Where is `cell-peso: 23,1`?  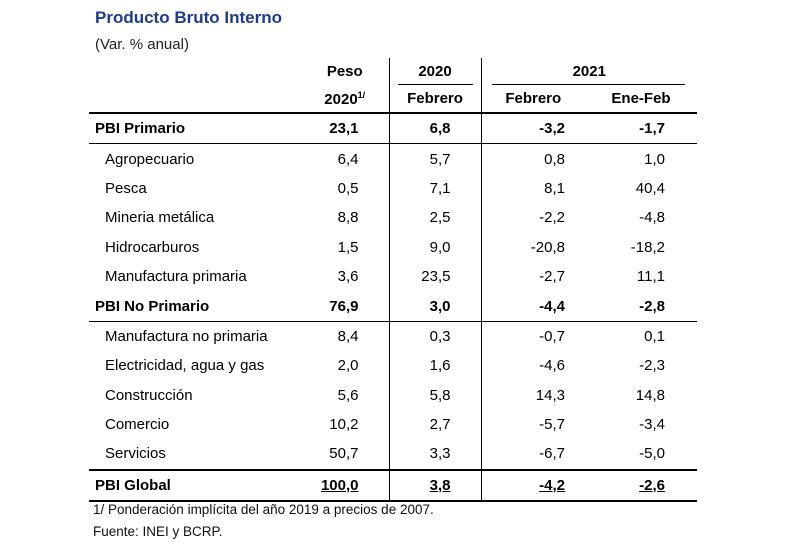 cell-peso: 23,1 is located at coordinates (345, 128).